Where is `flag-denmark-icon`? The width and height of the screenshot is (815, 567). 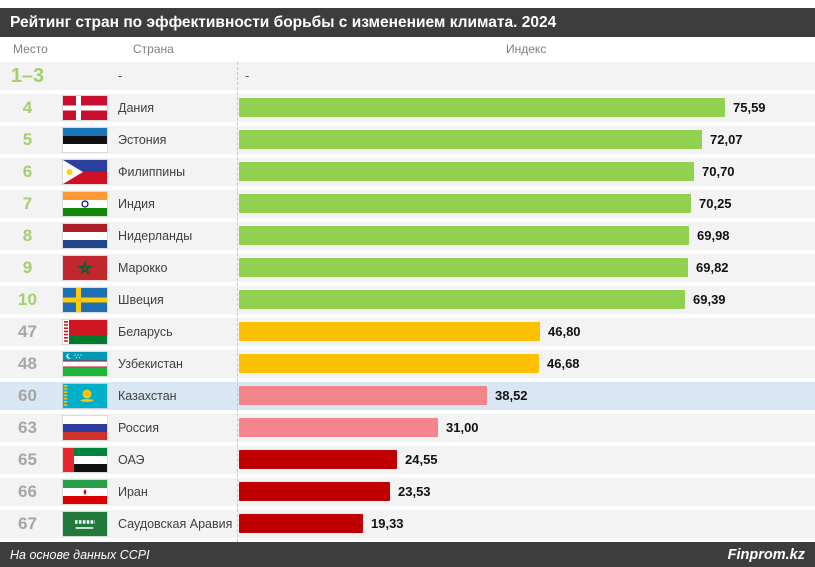
flag-denmark-icon is located at coordinates (85, 108).